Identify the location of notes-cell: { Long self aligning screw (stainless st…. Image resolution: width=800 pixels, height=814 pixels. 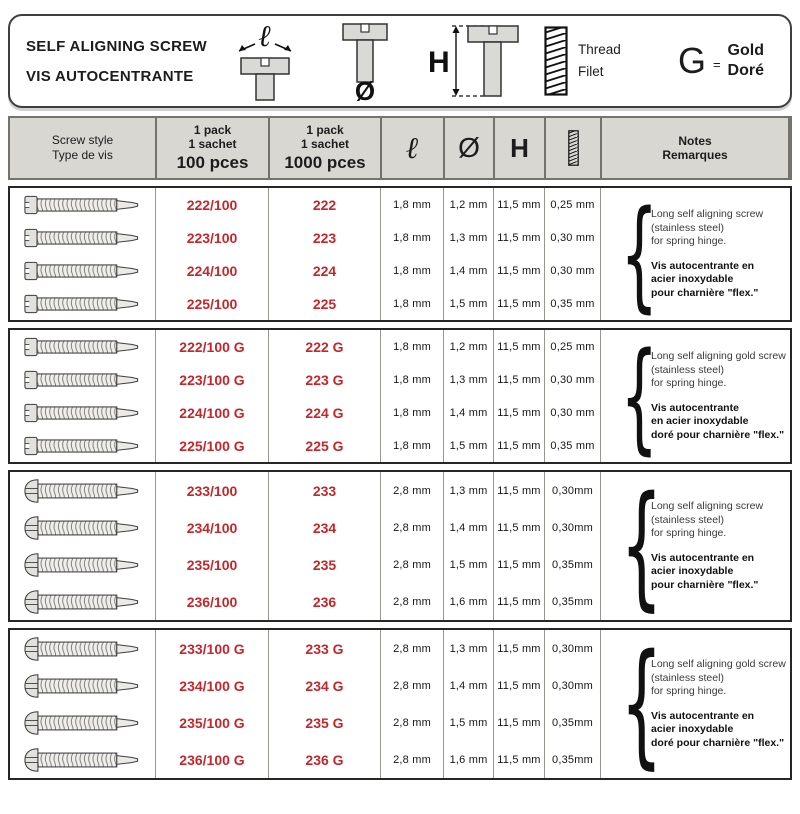
(695, 254).